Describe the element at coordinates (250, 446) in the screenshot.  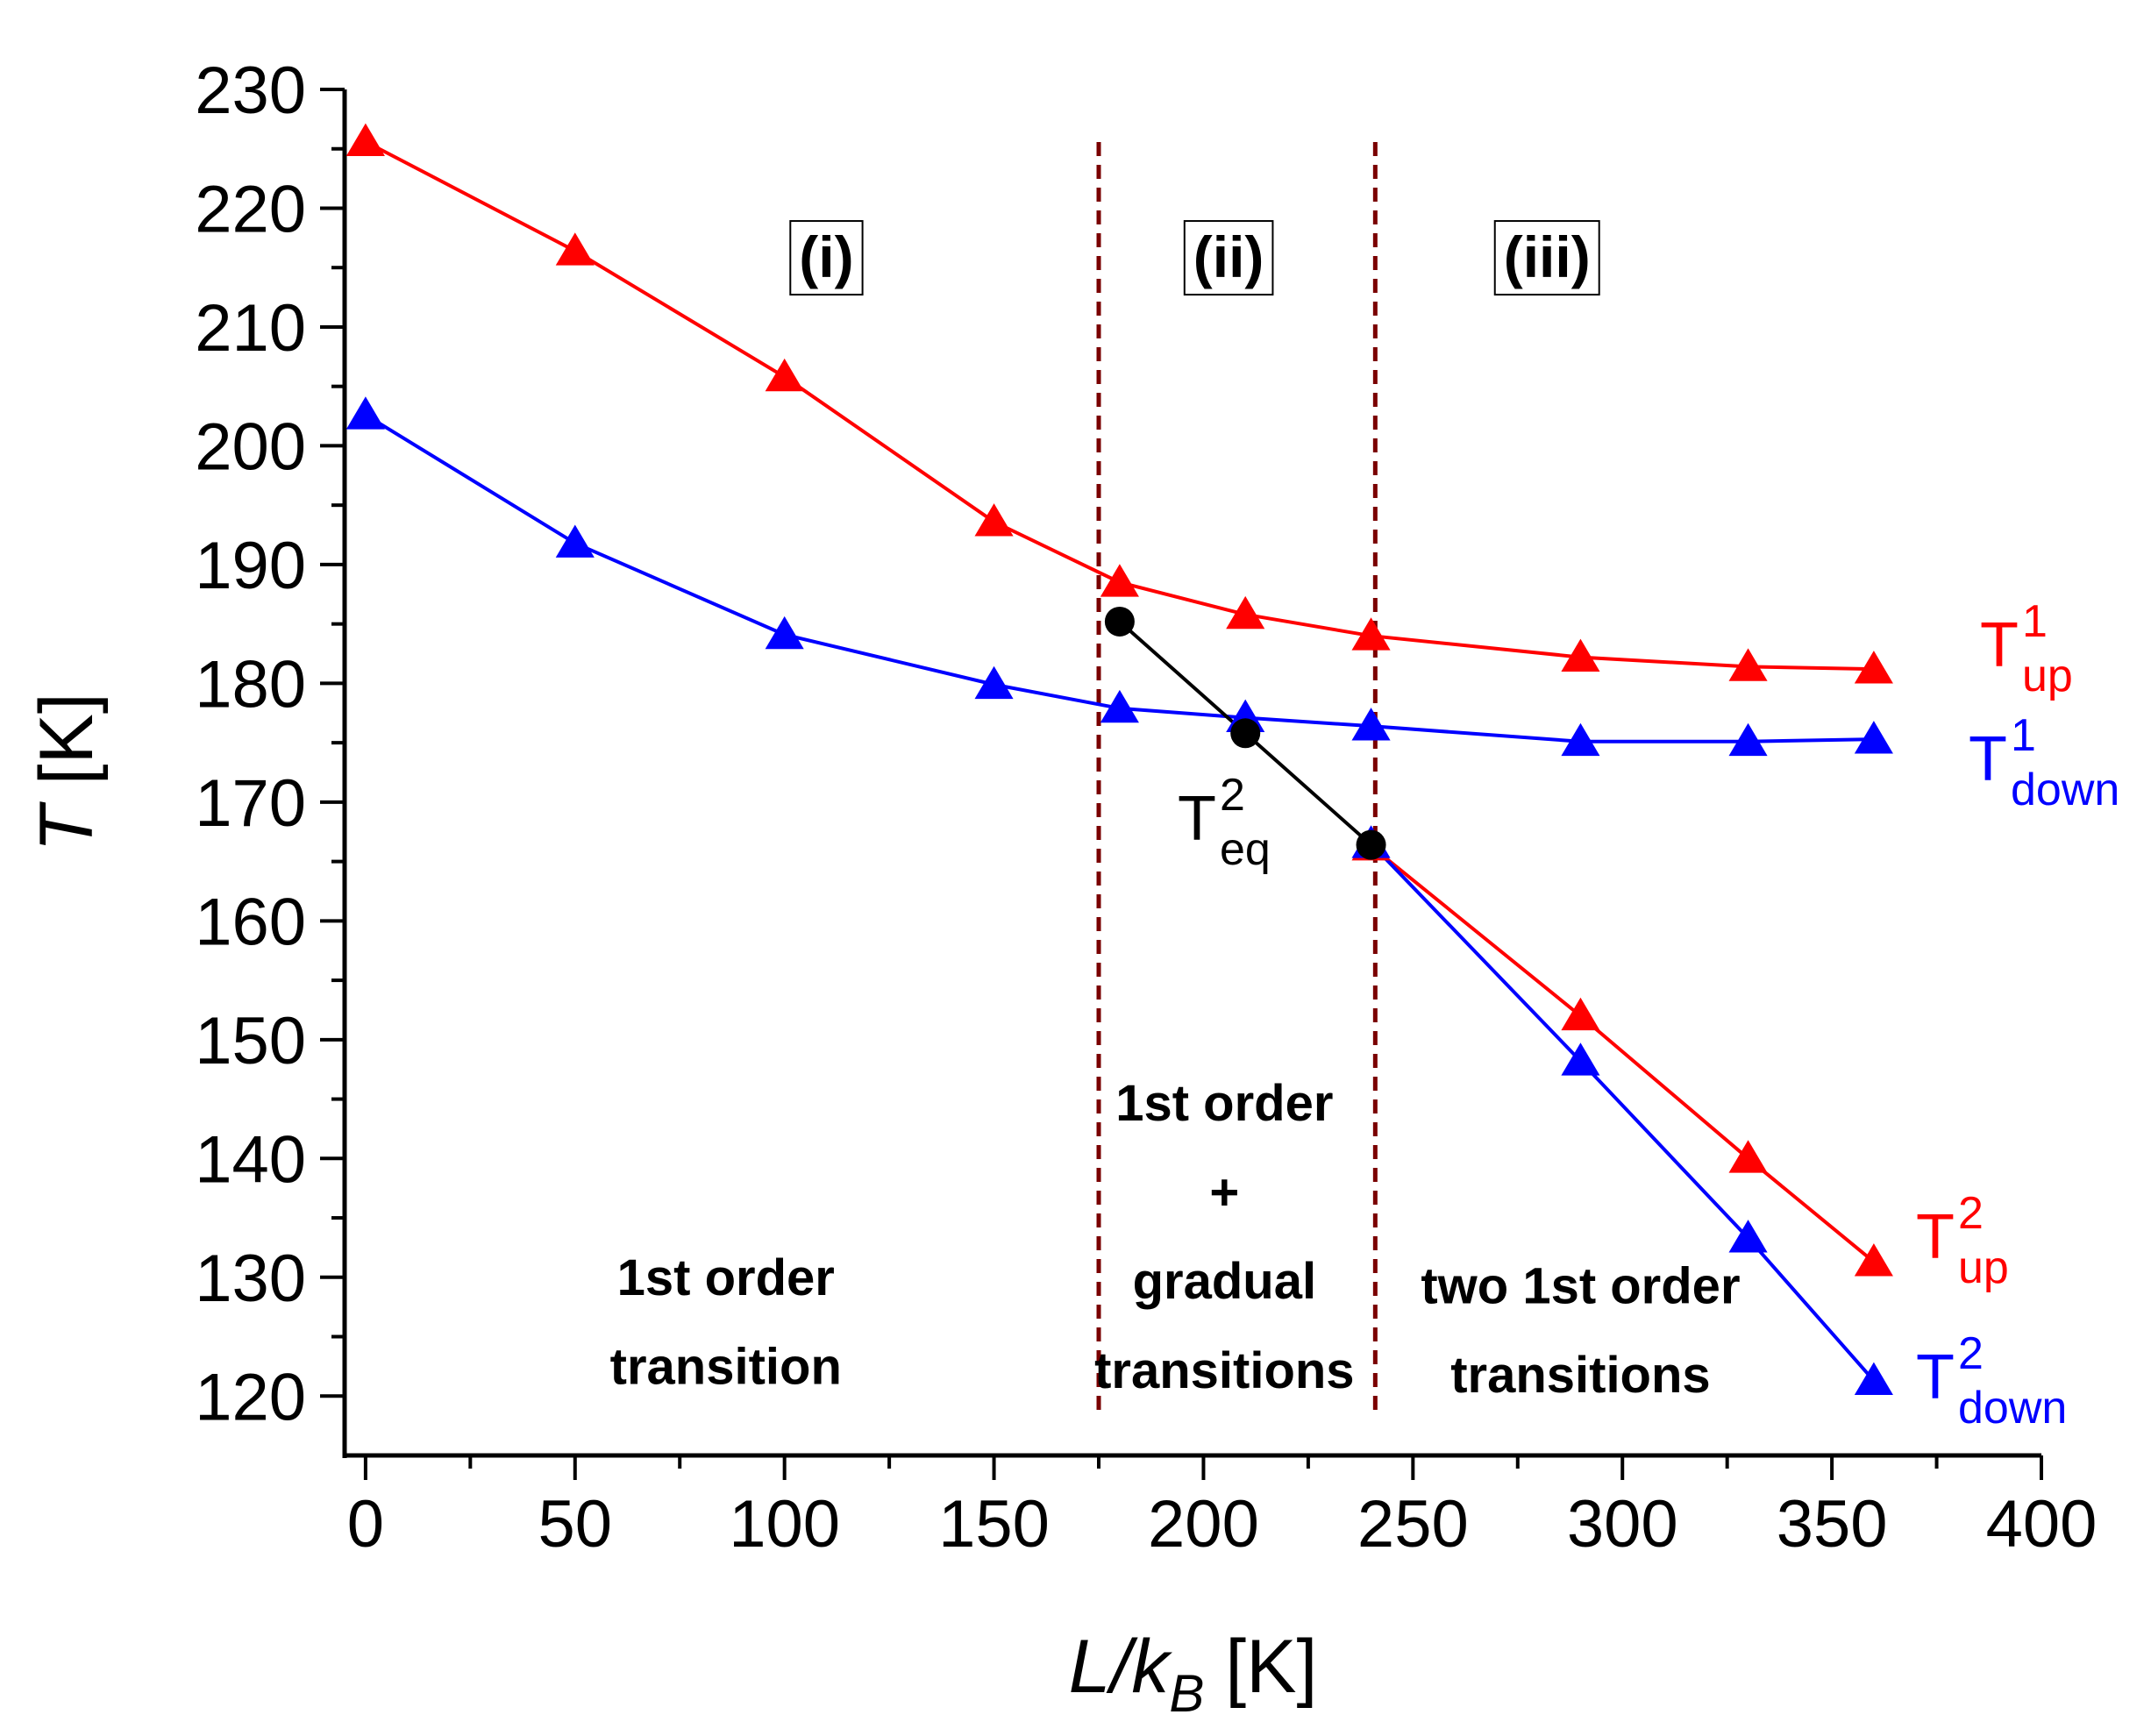
I see `y-tick-label: 200` at that location.